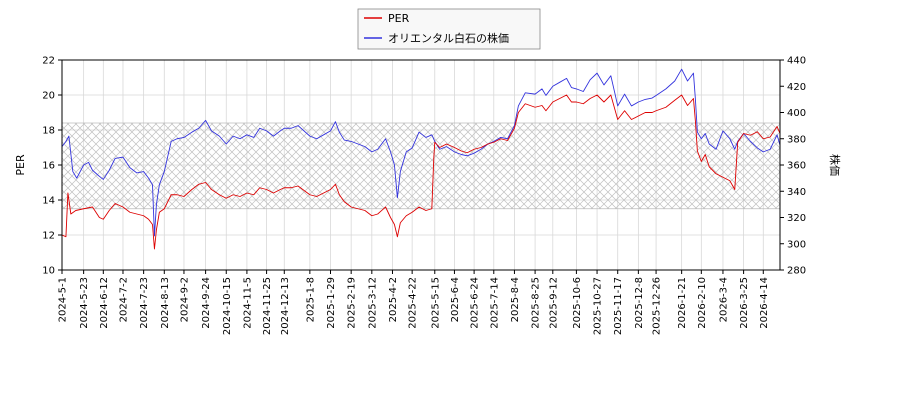 This screenshot has width=900, height=400. I want to click on x-tick-label: 2025-6-4, so click(455, 299).